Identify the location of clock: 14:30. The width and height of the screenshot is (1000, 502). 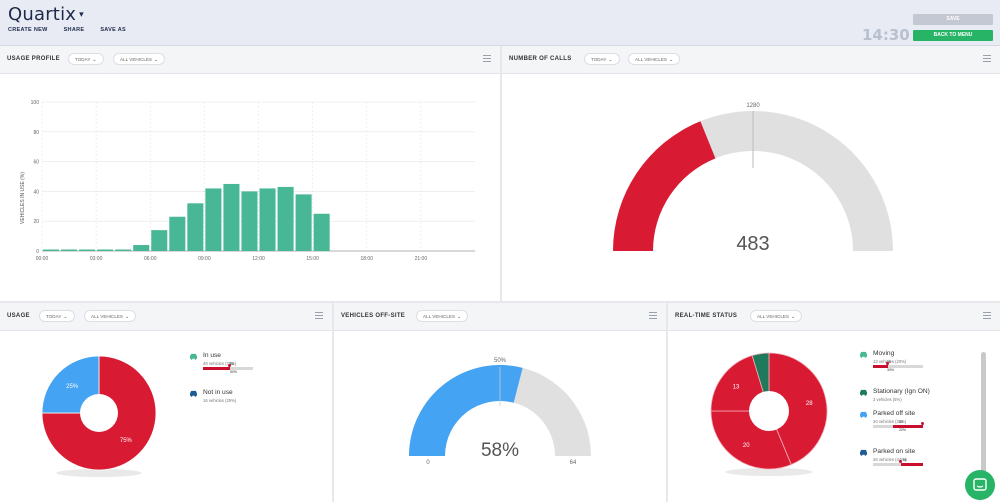
(886, 35).